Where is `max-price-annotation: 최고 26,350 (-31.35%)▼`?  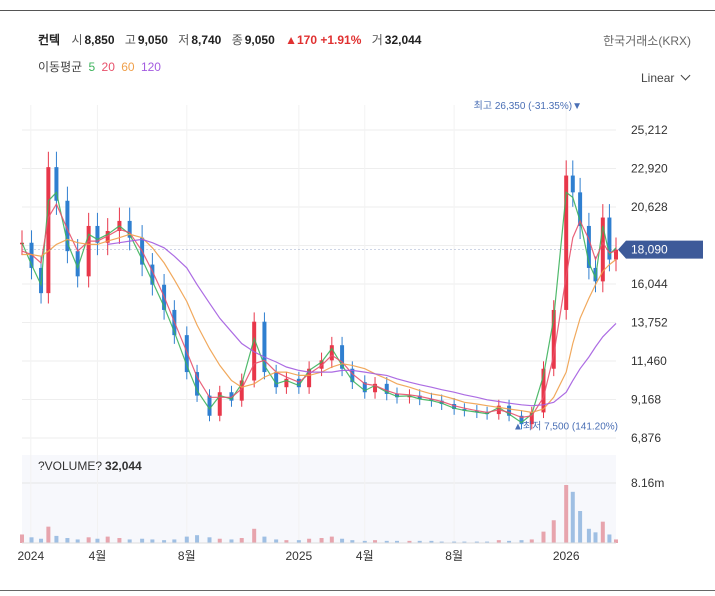 max-price-annotation: 최고 26,350 (-31.35%)▼ is located at coordinates (528, 106).